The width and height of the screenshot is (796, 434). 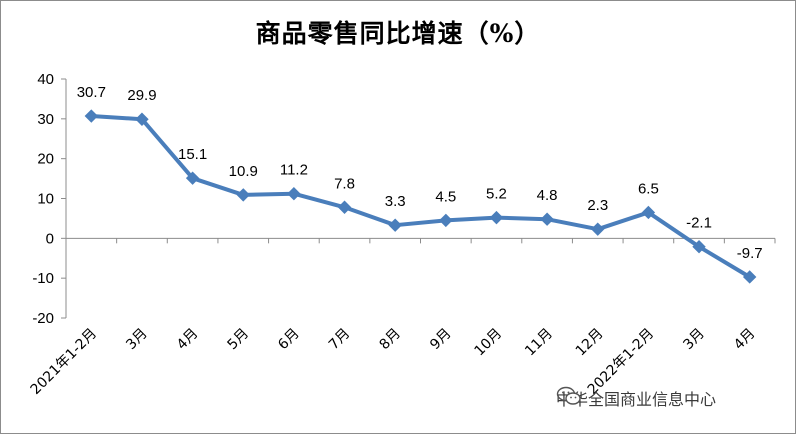 What do you see at coordinates (91, 92) in the screenshot?
I see `data-label: 30.7` at bounding box center [91, 92].